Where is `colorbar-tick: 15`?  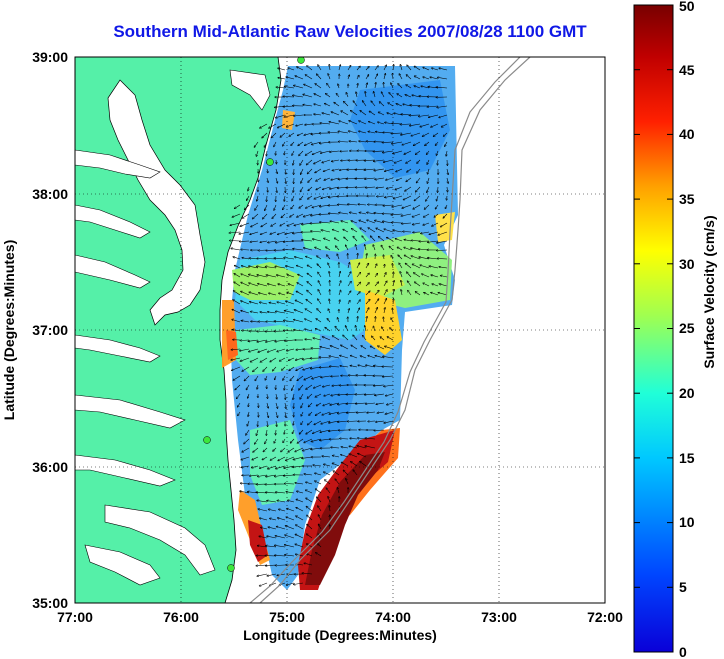 colorbar-tick: 15 is located at coordinates (687, 458).